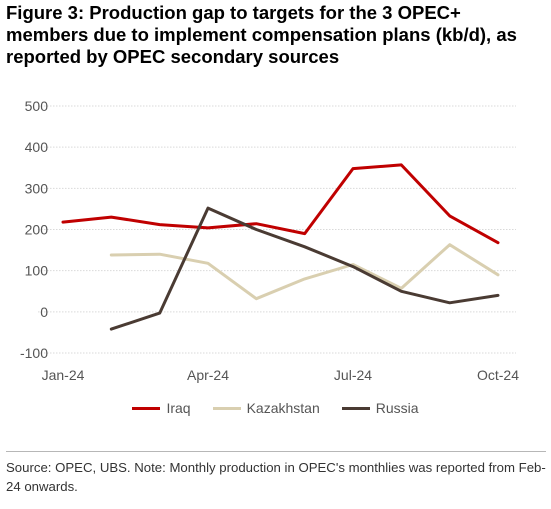 Image resolution: width=551 pixels, height=509 pixels. What do you see at coordinates (34, 353) in the screenshot?
I see `y-tick-label: -100` at bounding box center [34, 353].